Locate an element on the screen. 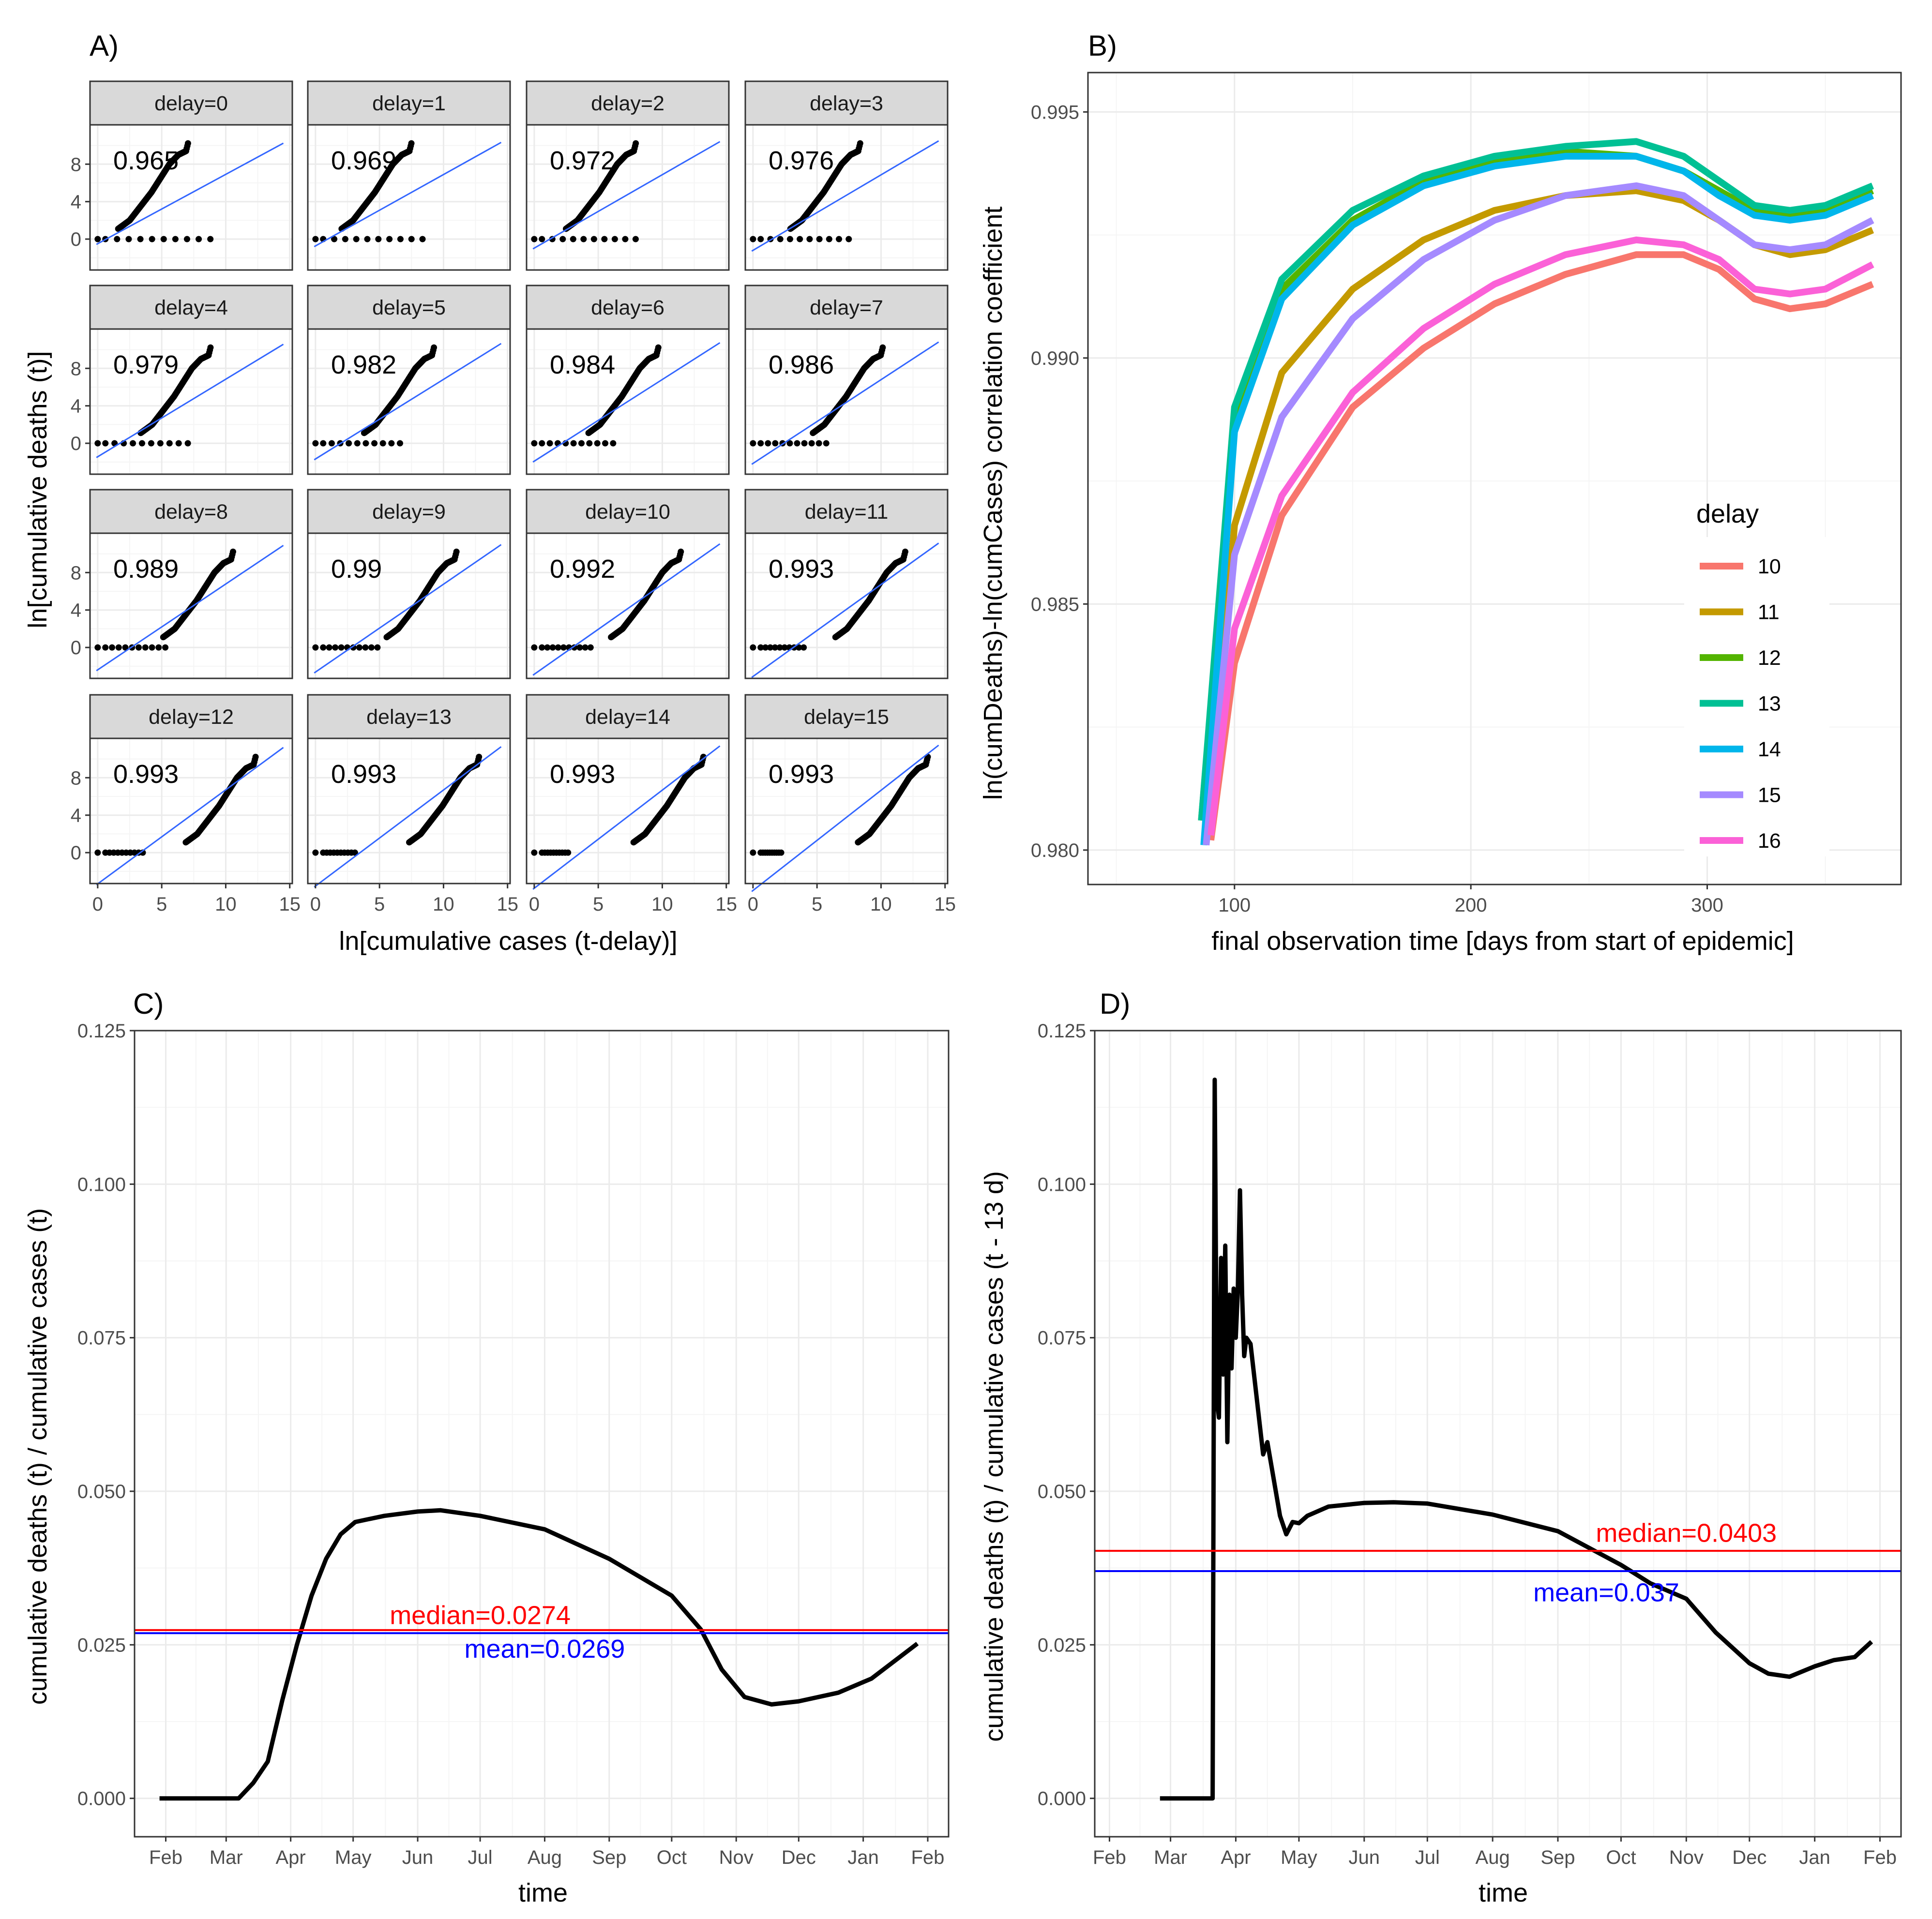 The width and height of the screenshot is (1932, 1919). panel-b-legend-title: delay is located at coordinates (1727, 513).